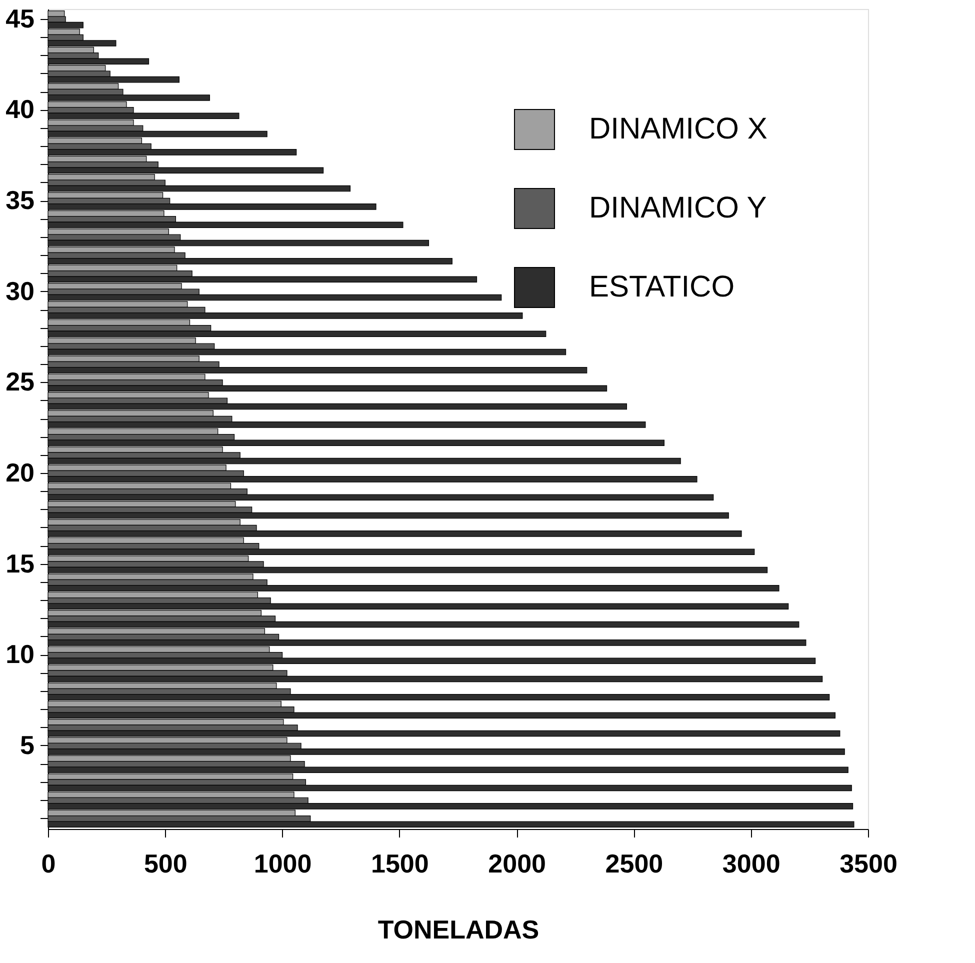  What do you see at coordinates (20, 18) in the screenshot?
I see `y-tick-label: 45` at bounding box center [20, 18].